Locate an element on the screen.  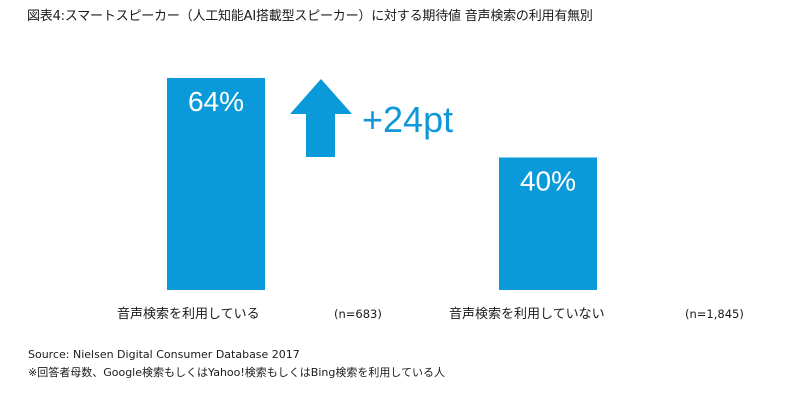
bar-value-label-2: 40% is located at coordinates (548, 180).